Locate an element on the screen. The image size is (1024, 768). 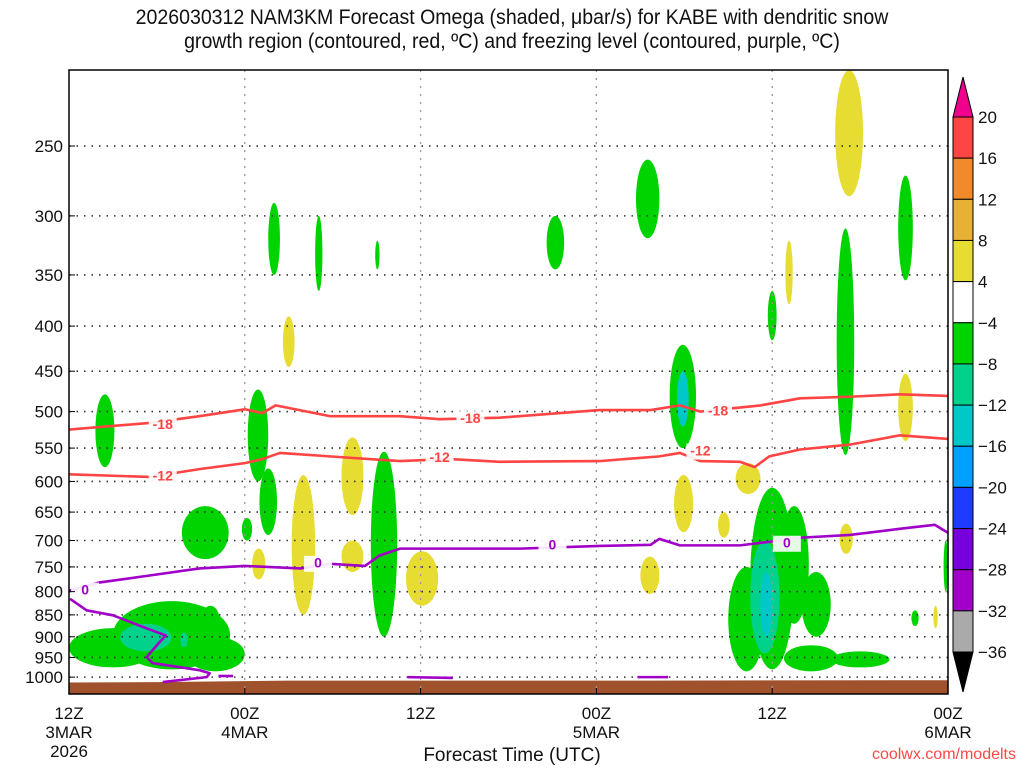
x-tick-label: 4MAR is located at coordinates (244, 732).